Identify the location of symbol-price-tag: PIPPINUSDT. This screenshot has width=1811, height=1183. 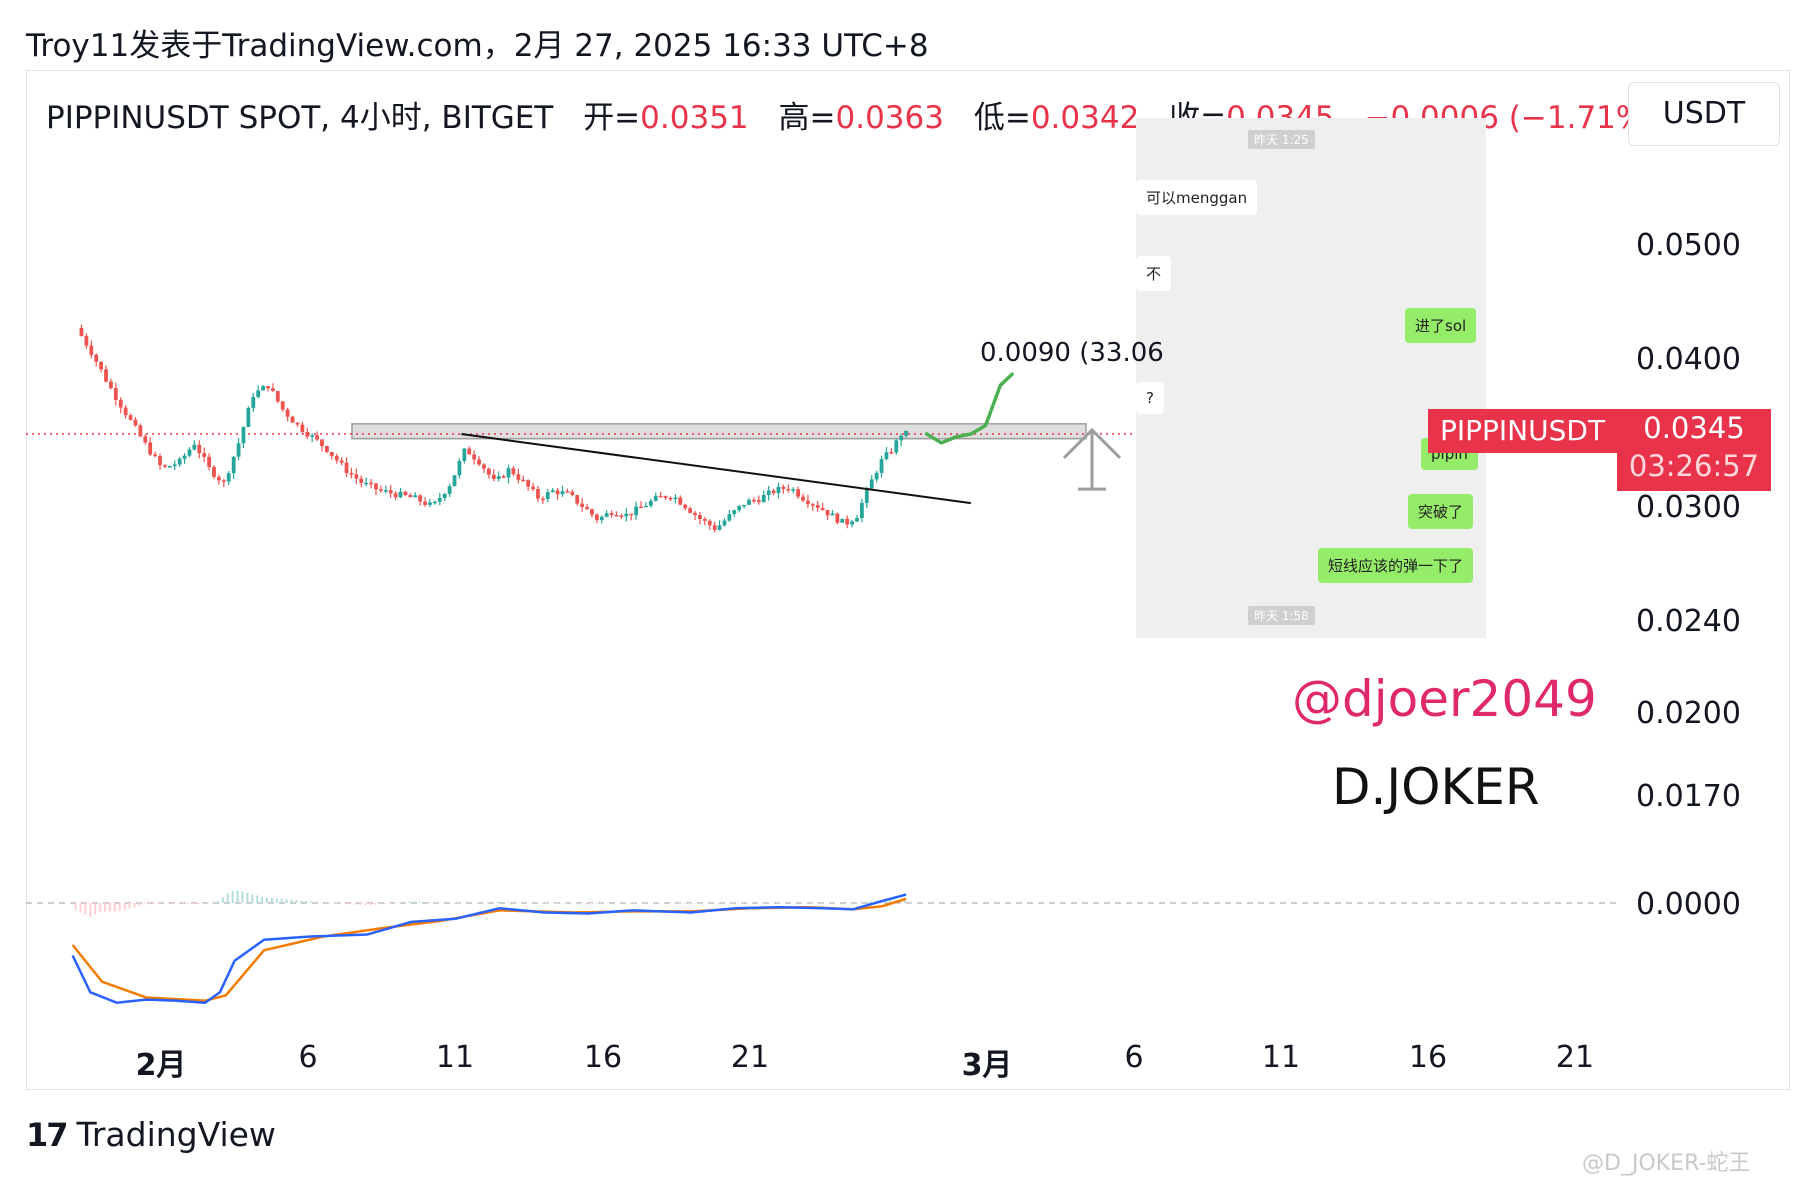
(1523, 431).